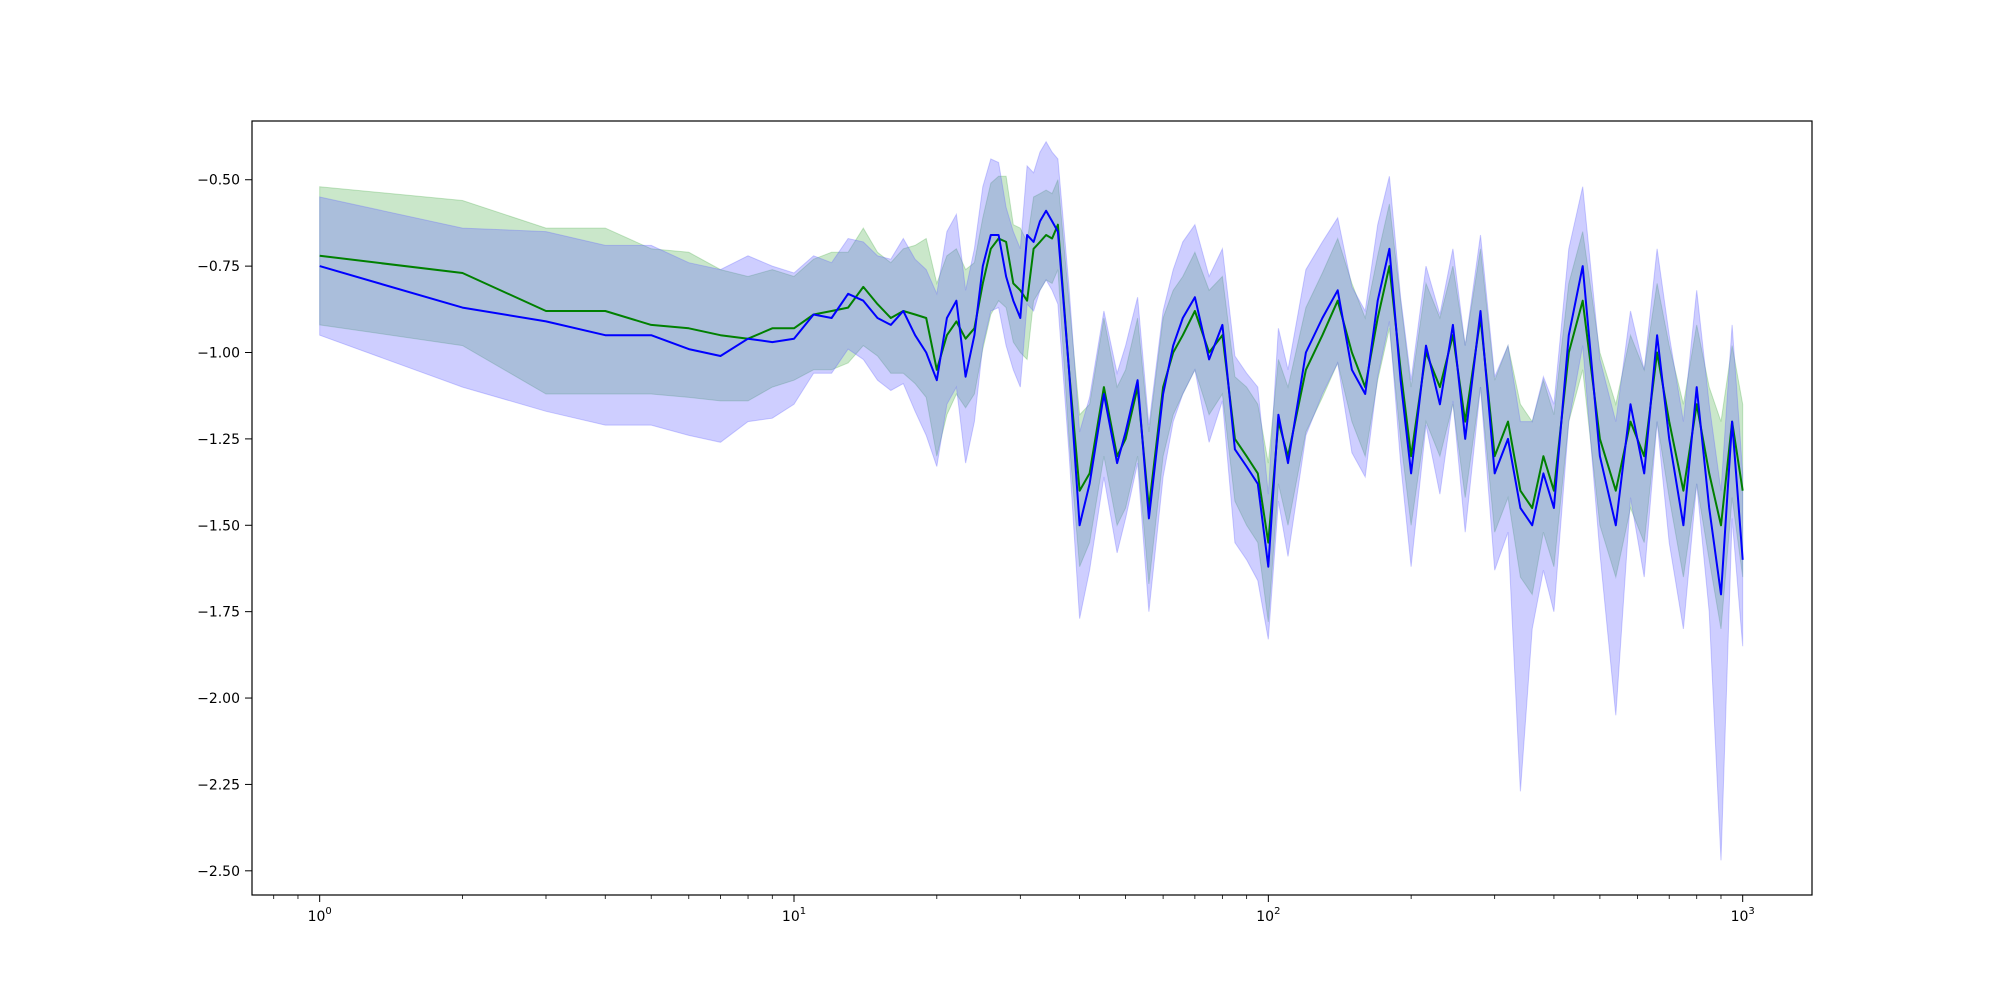  What do you see at coordinates (1743, 915) in the screenshot?
I see `x-tick-label: 10³` at bounding box center [1743, 915].